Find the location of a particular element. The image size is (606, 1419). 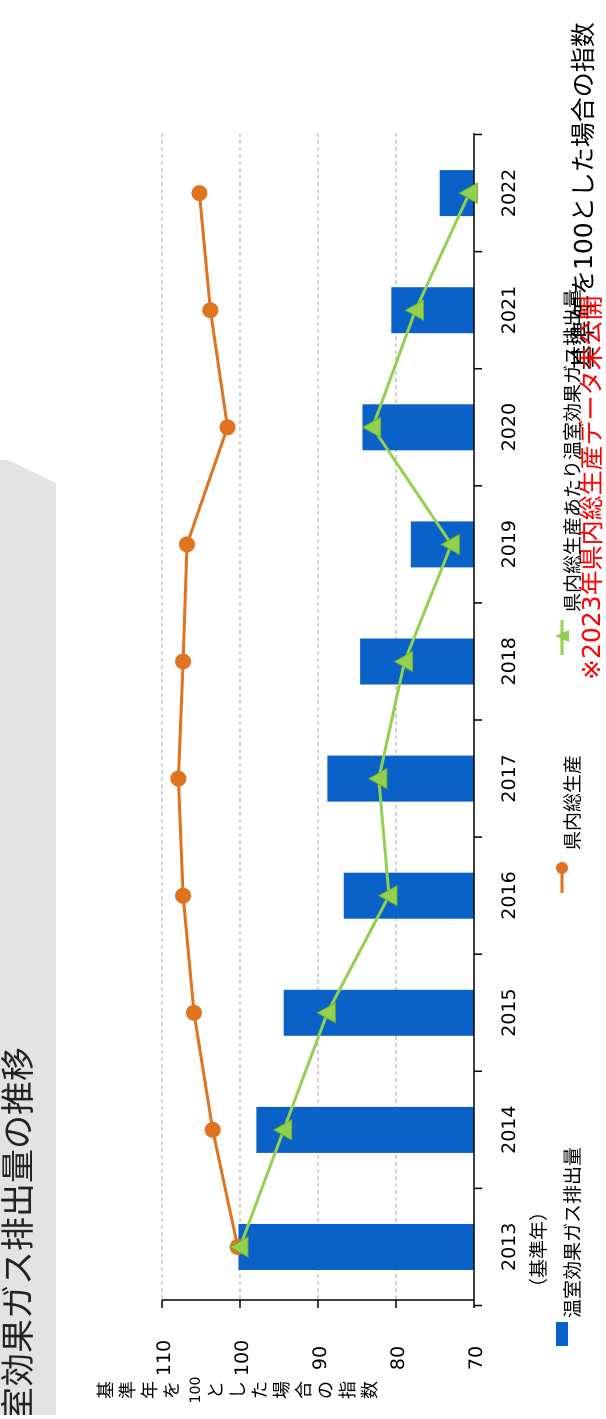

y-axis-label-part: 年 is located at coordinates (150, 1390).